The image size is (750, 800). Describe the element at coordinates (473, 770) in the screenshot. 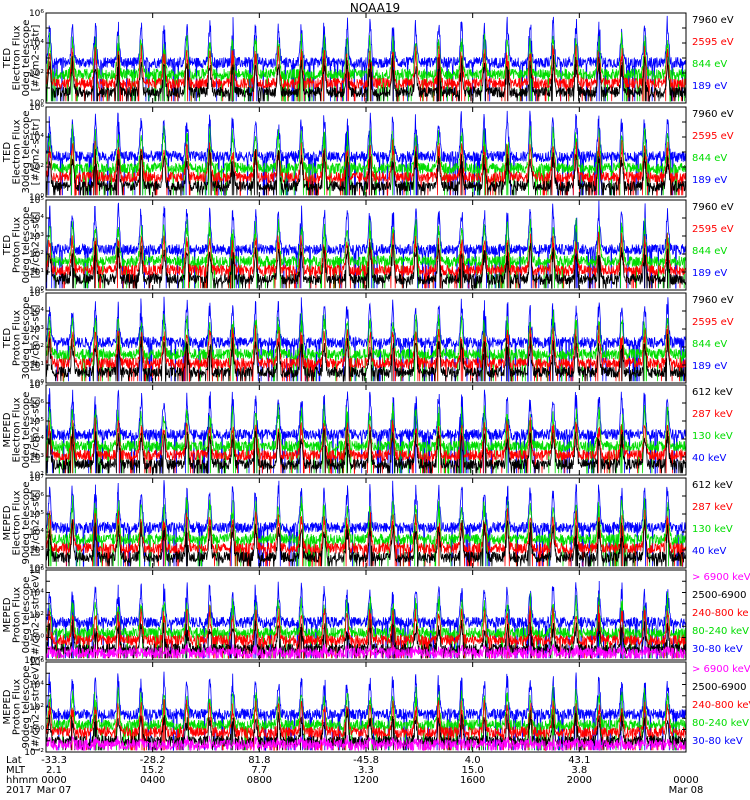

I see `x-axis-value: 15.0` at that location.